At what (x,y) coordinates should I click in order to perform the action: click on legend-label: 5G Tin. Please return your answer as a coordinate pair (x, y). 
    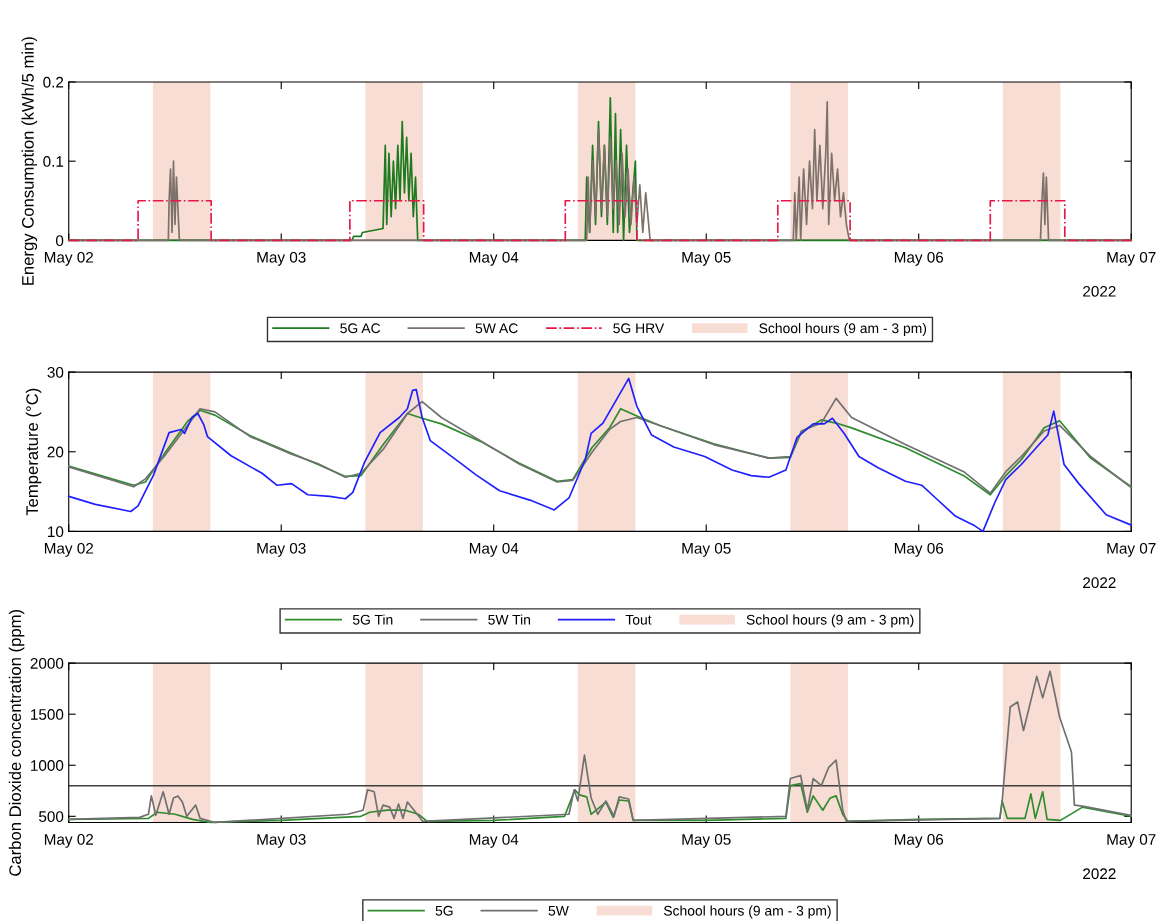
    Looking at the image, I should click on (372, 619).